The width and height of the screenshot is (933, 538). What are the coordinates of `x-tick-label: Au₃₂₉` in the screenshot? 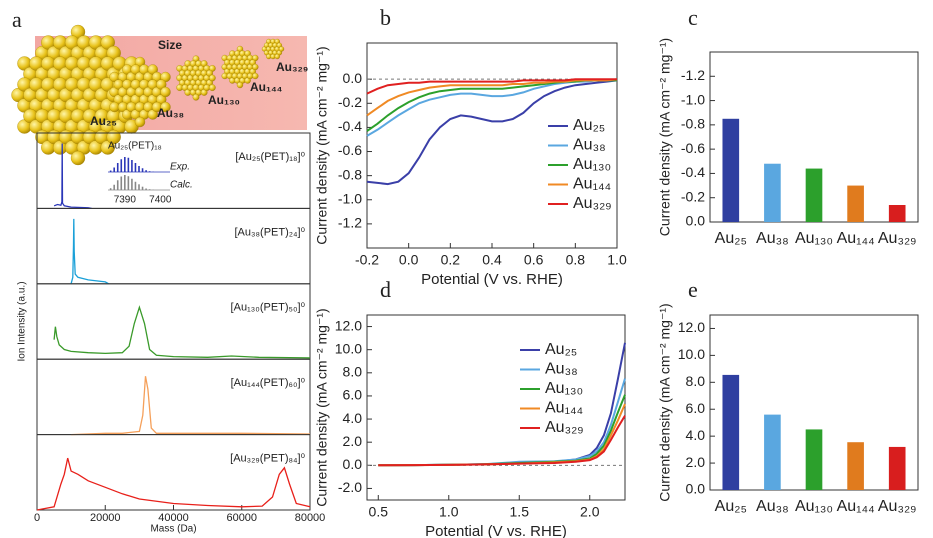 It's located at (897, 238).